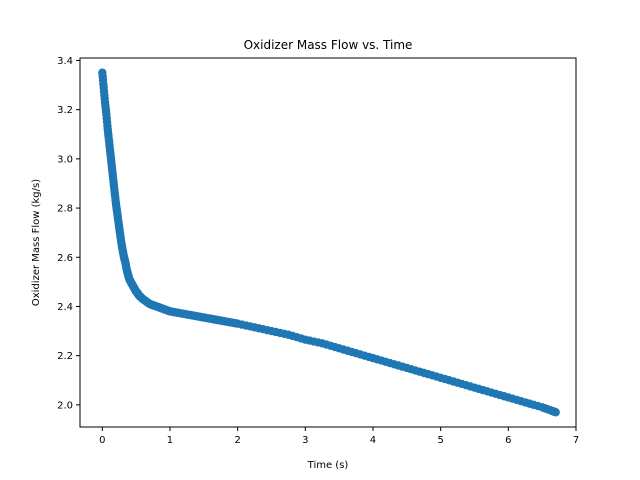 The image size is (640, 480). I want to click on y-tick-label: 2.2, so click(65, 356).